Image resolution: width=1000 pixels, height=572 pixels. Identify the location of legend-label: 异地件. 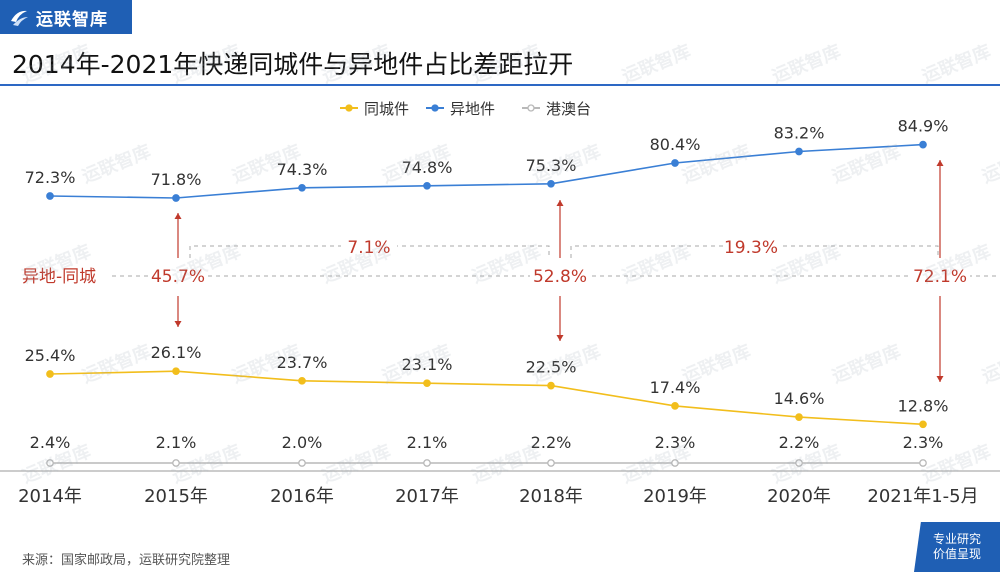
(472, 109).